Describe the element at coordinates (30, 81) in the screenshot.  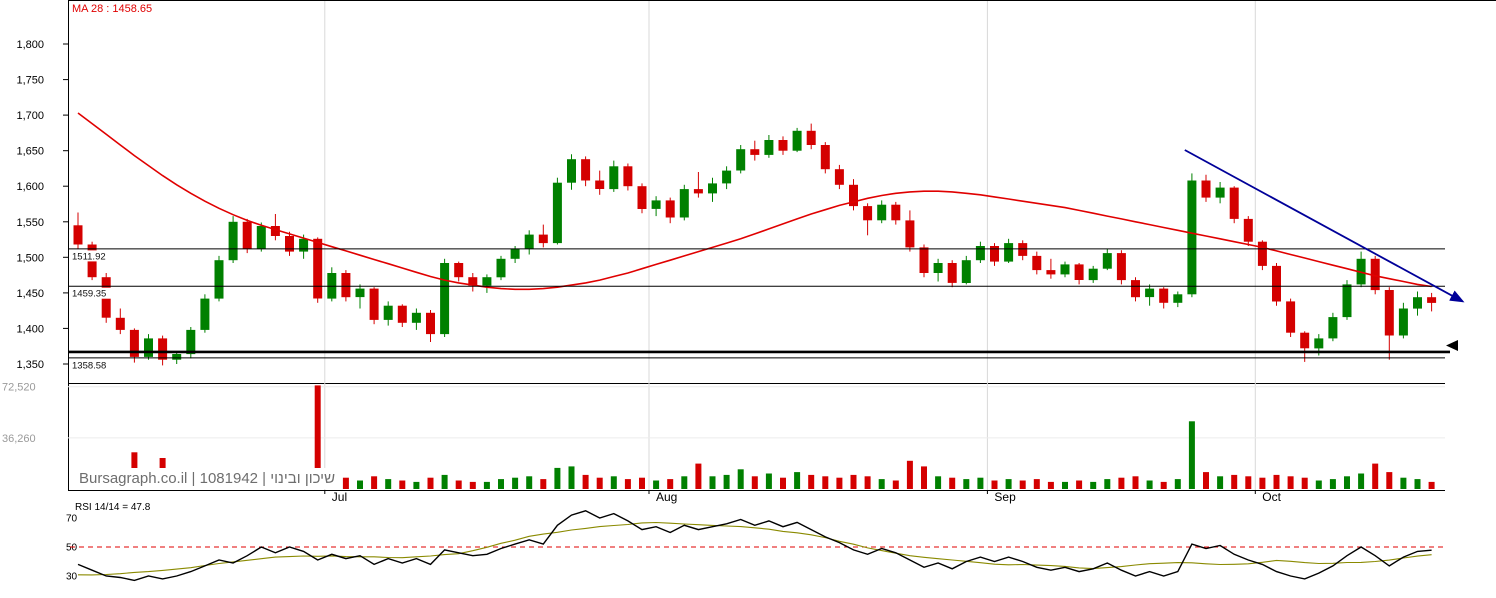
I see `svg-text: 1,750` at that location.